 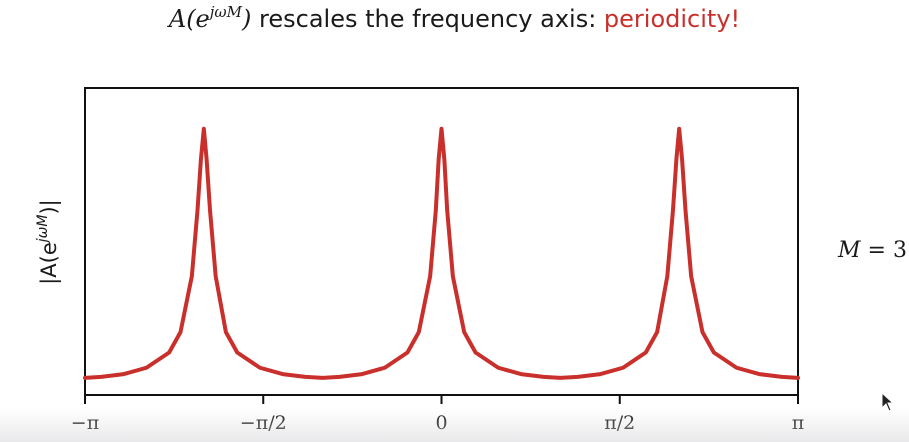 I want to click on x-tick-label-1: −π/2, so click(x=263, y=423).